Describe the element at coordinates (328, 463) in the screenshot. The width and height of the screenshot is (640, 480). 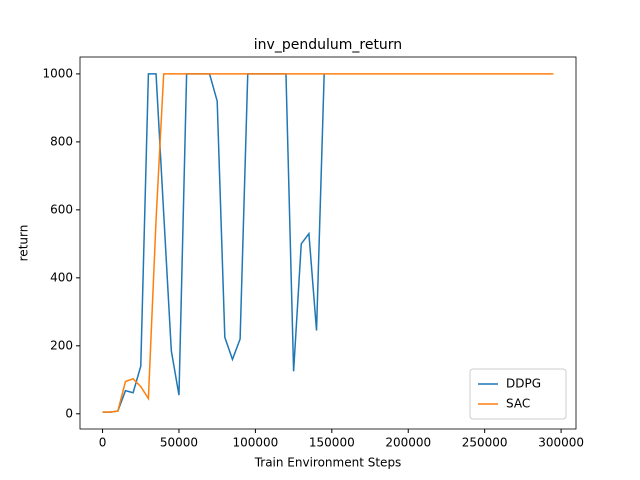
I see `x-axis-label: Train Environment Steps` at that location.